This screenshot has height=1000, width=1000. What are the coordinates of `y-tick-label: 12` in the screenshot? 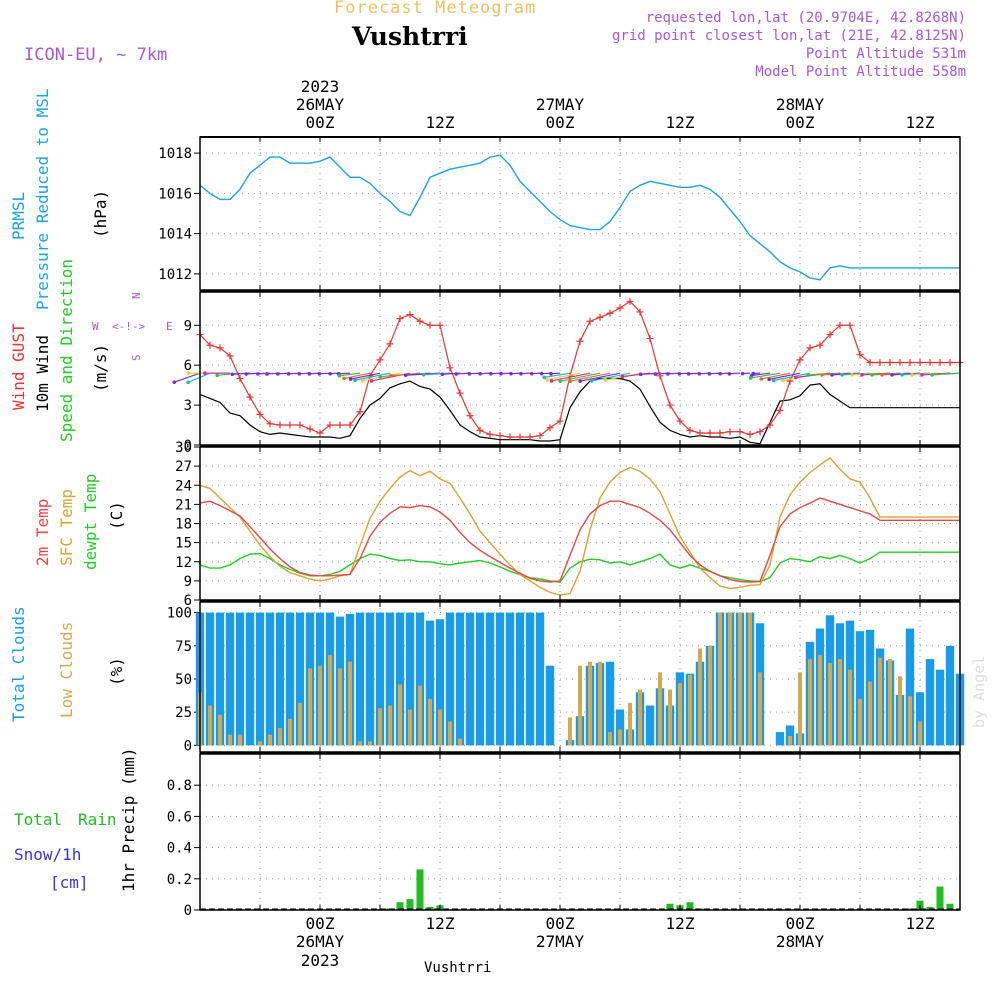 It's located at (183, 563).